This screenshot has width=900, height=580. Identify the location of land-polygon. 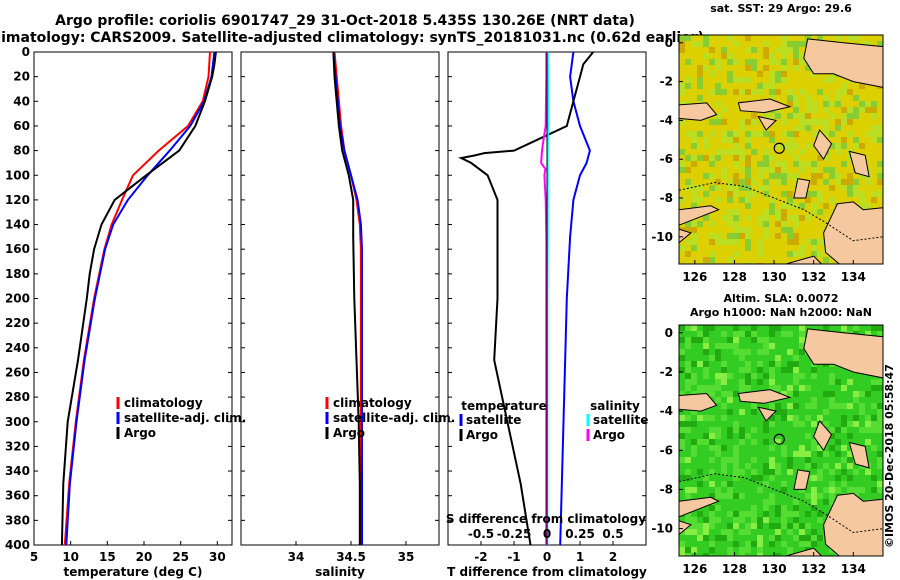
(802, 479).